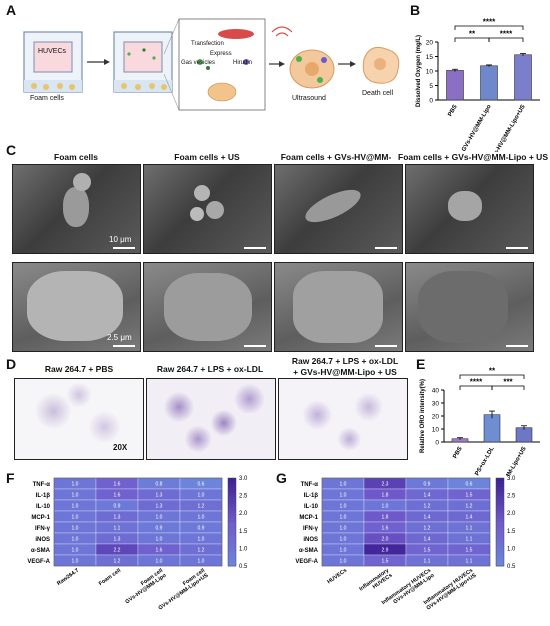 Image resolution: width=550 pixels, height=626 pixels. Describe the element at coordinates (457, 453) in the screenshot. I see `x-tick-label: PBS` at that location.